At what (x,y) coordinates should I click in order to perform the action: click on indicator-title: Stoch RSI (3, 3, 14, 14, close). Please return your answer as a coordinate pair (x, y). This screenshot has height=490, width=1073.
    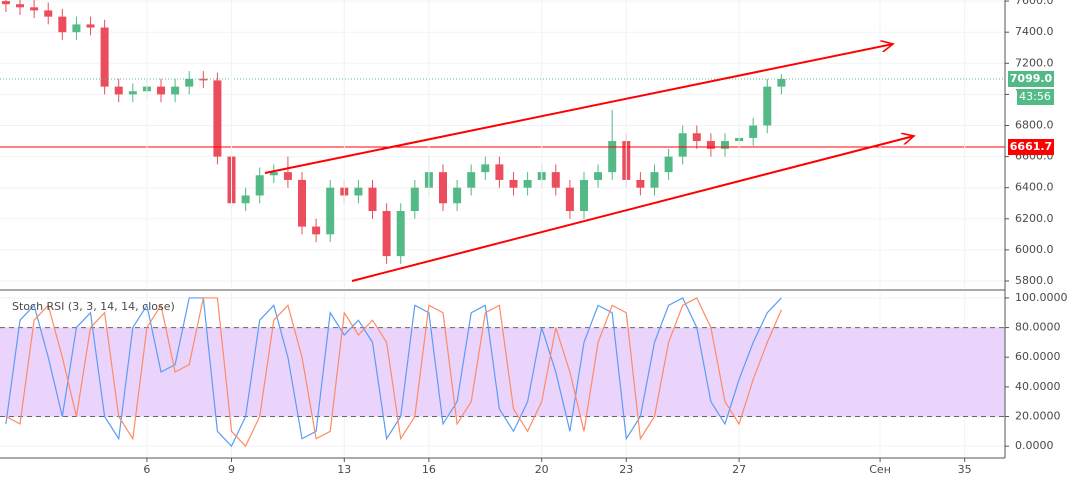
    Looking at the image, I should click on (93, 306).